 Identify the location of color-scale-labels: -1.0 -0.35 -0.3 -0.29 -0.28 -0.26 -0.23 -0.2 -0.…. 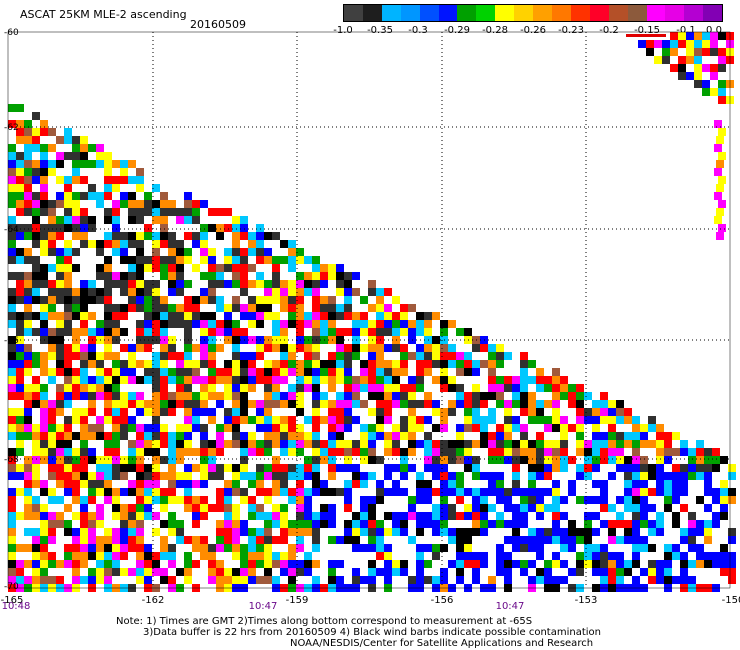
(370, 32).